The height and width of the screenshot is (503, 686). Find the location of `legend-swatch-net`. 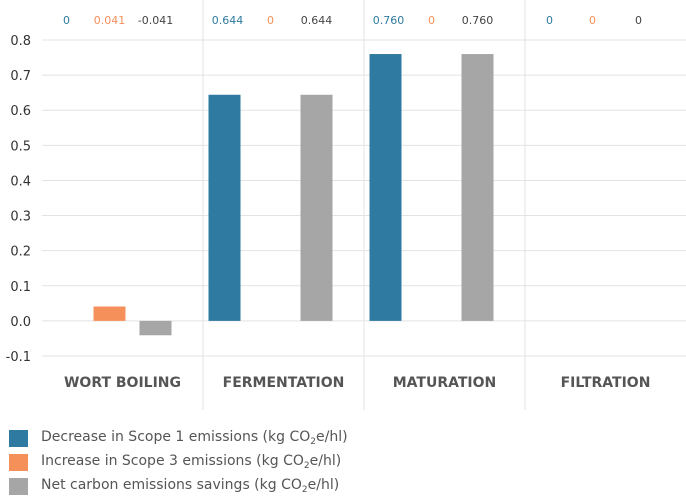

legend-swatch-net is located at coordinates (18, 486).